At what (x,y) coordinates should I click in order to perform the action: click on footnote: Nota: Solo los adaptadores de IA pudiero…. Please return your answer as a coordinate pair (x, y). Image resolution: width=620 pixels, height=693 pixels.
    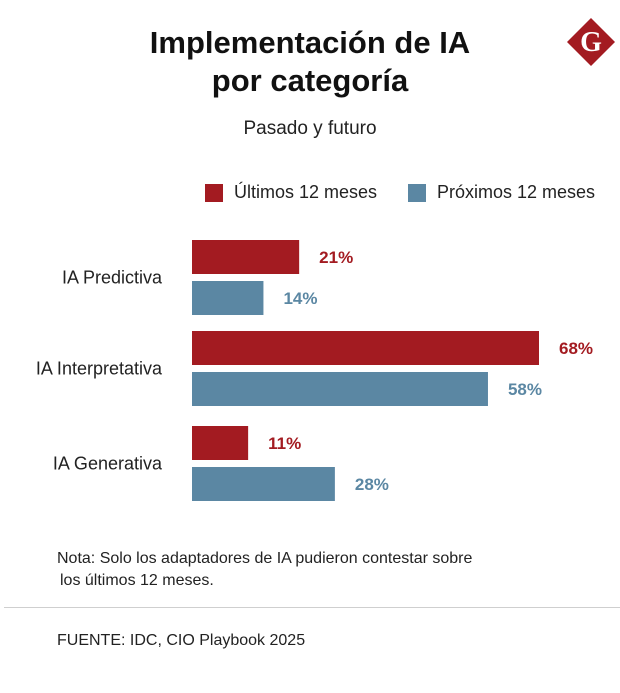
    Looking at the image, I should click on (317, 570).